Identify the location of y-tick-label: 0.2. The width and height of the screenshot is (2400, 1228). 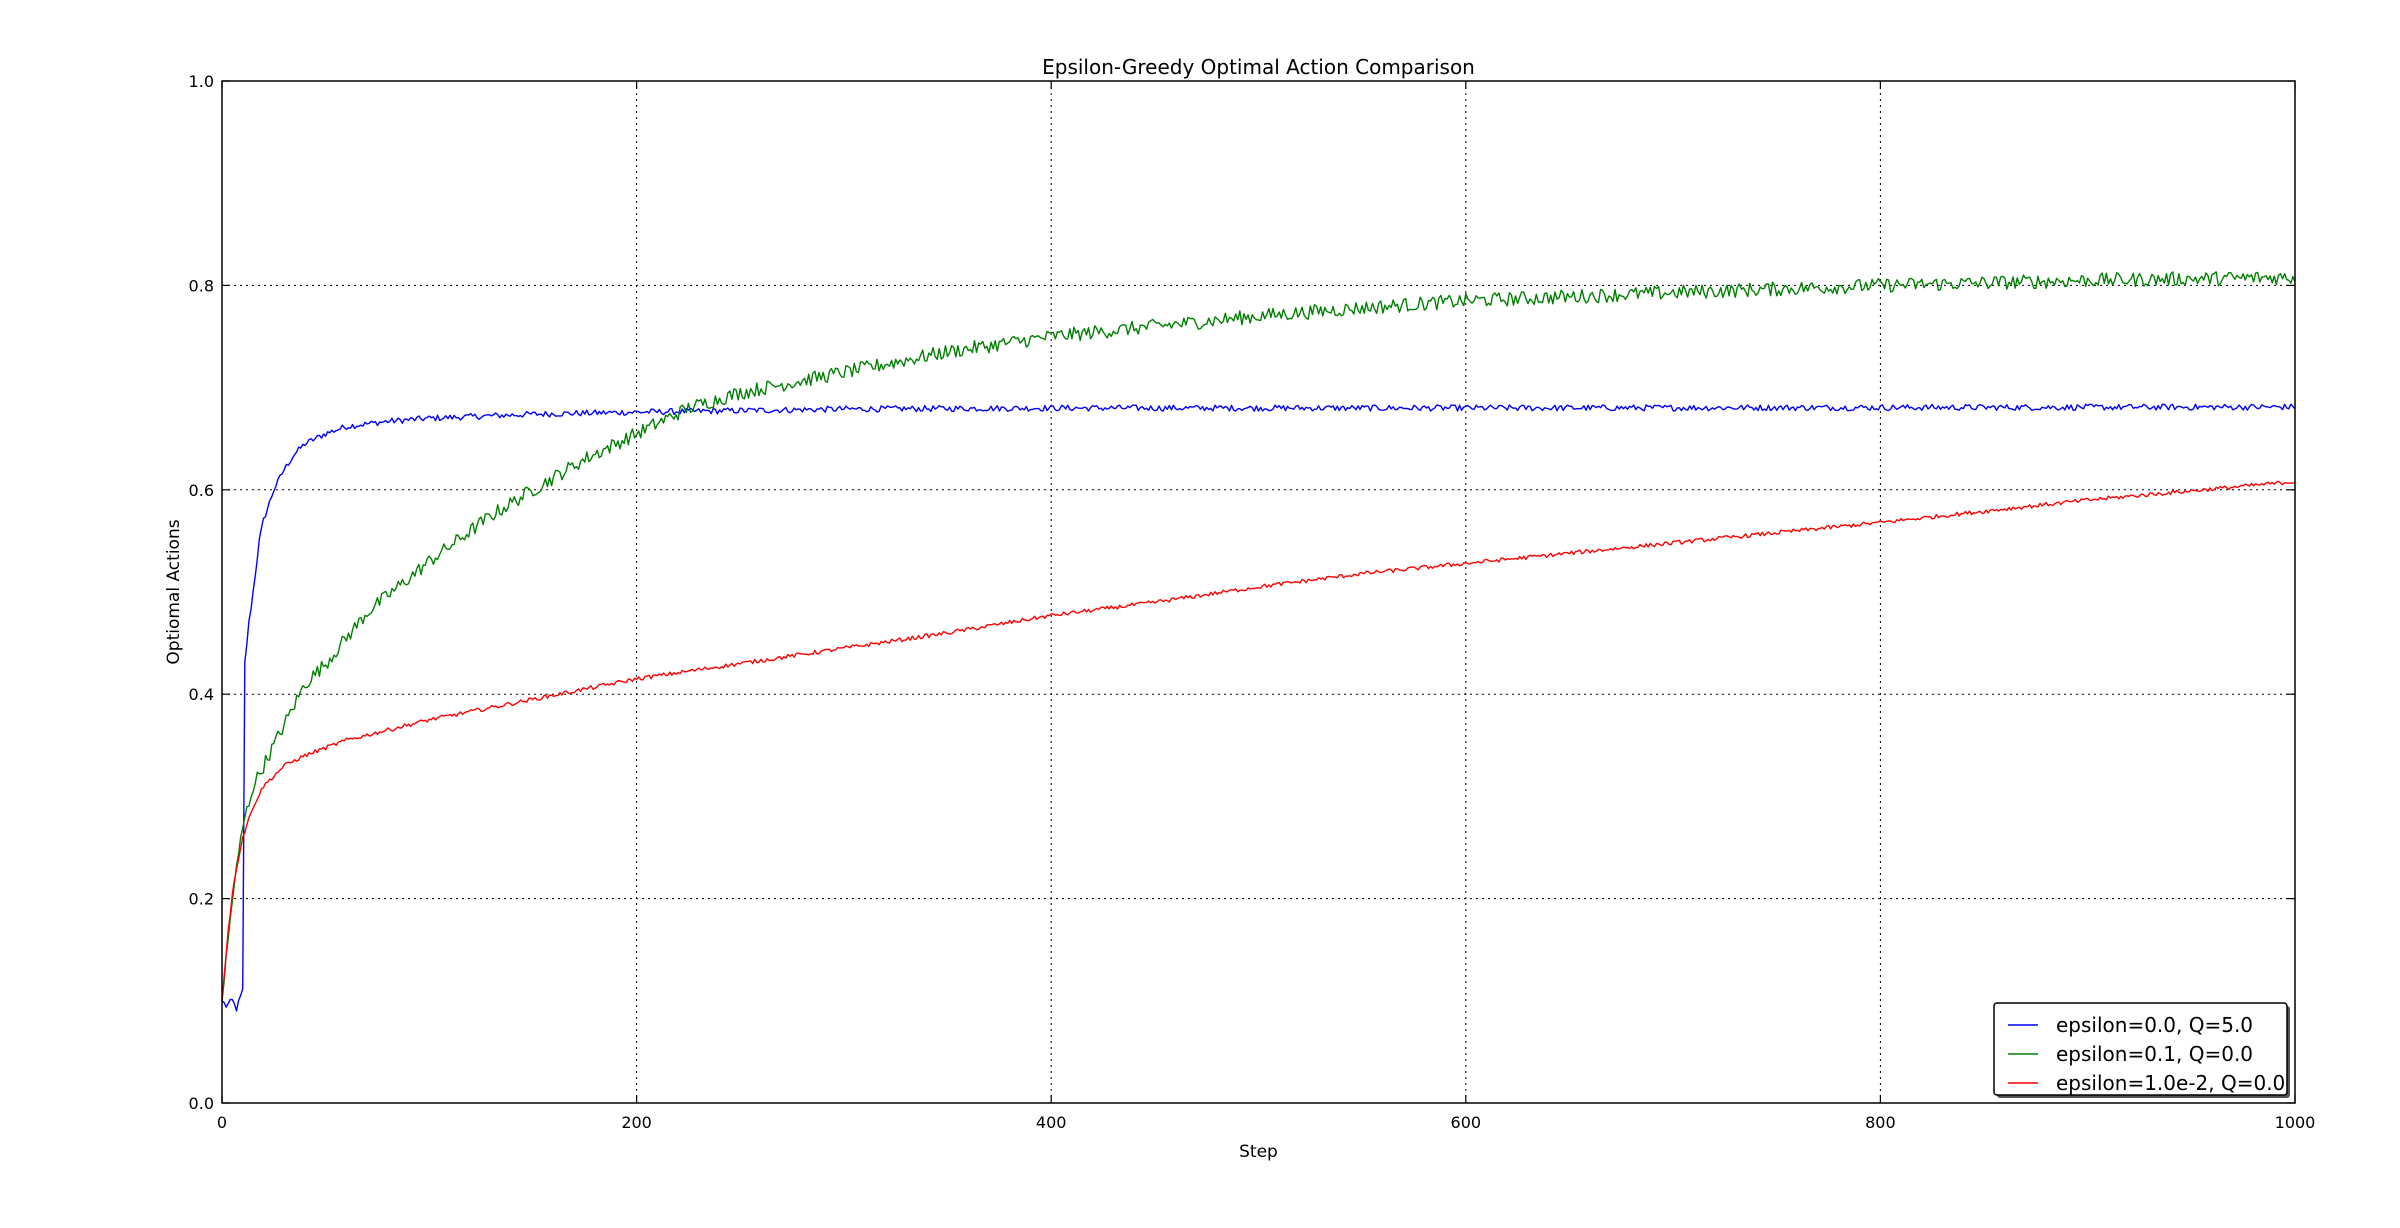
(201, 899).